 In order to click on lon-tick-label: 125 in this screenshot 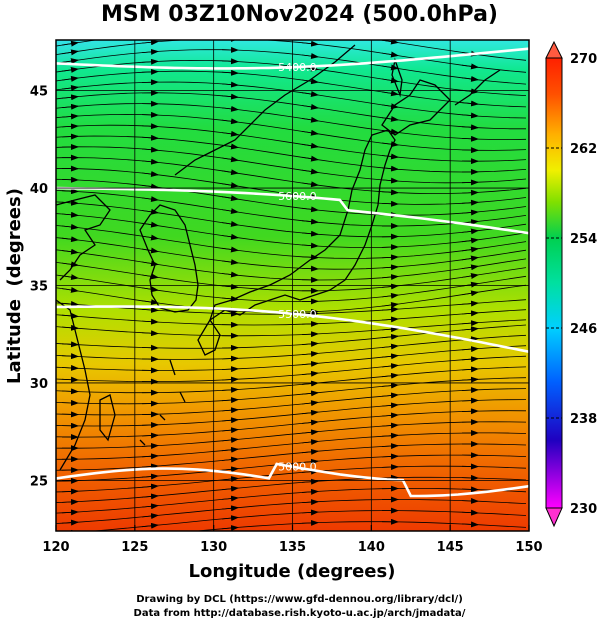, I will do `click(134, 547)`.